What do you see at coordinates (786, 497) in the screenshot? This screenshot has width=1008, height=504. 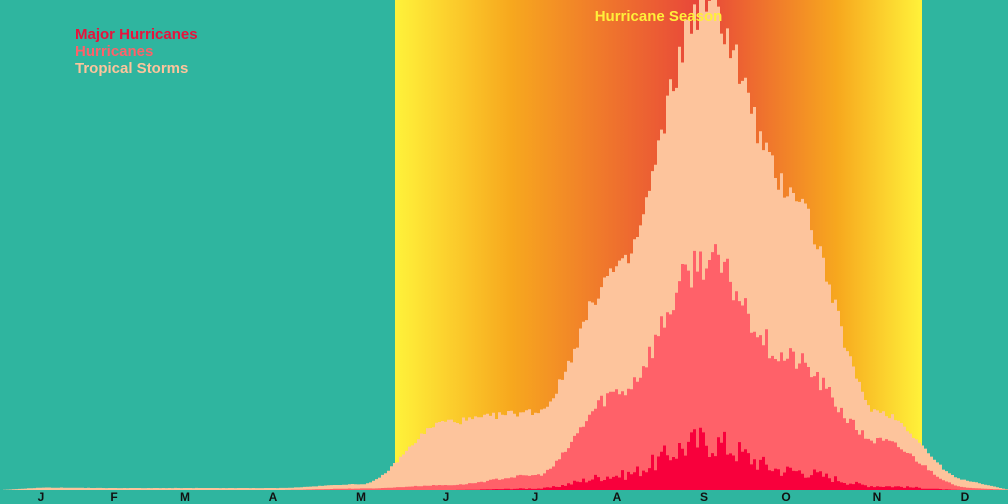 I see `month-label-oct: O` at bounding box center [786, 497].